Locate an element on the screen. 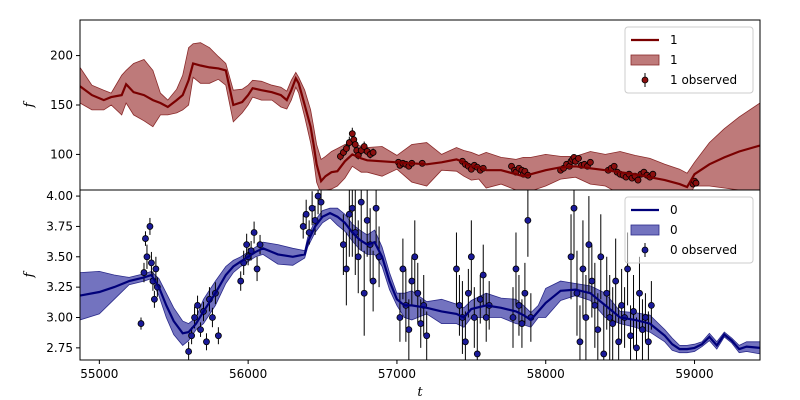 The image size is (800, 400). legend: 1 1 1 observed is located at coordinates (689, 60).